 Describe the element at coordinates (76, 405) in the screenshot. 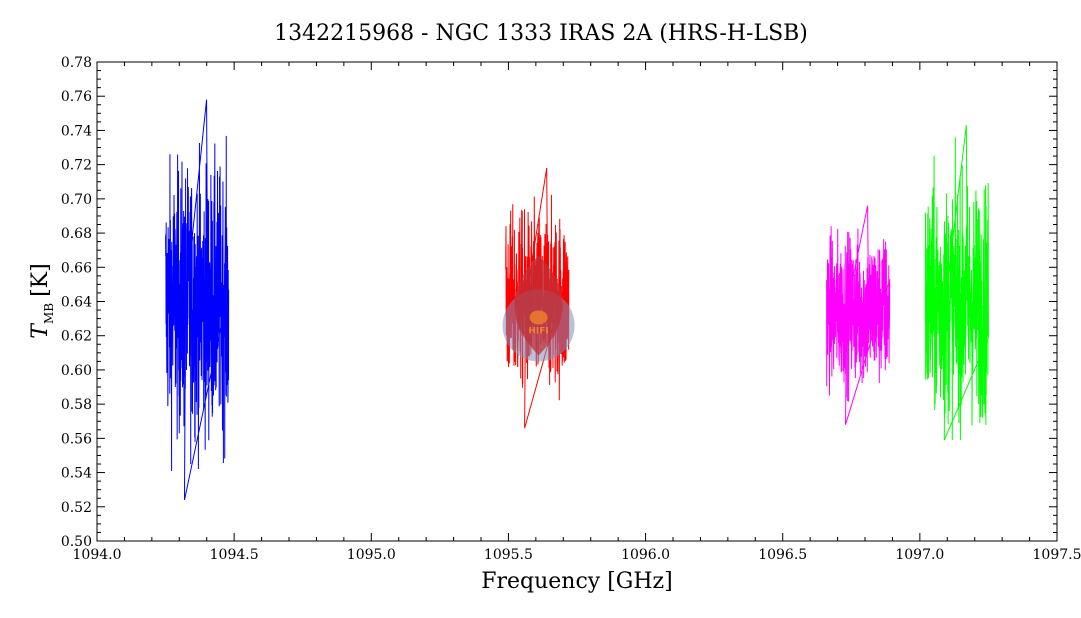

I see `y-tick-label-4: 0.58` at that location.